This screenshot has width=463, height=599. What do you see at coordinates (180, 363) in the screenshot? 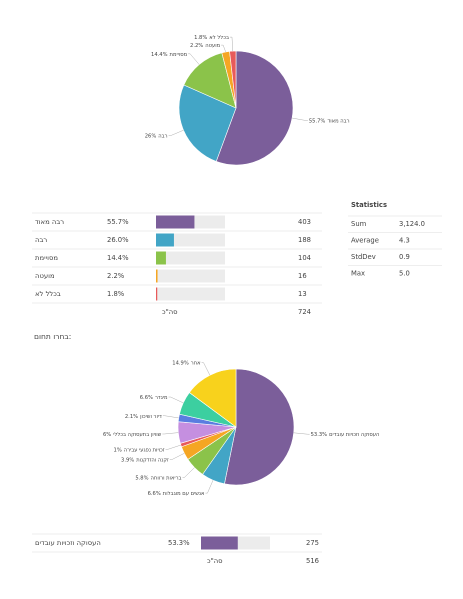
I see `slice-value-label: 14.9%` at bounding box center [180, 363].